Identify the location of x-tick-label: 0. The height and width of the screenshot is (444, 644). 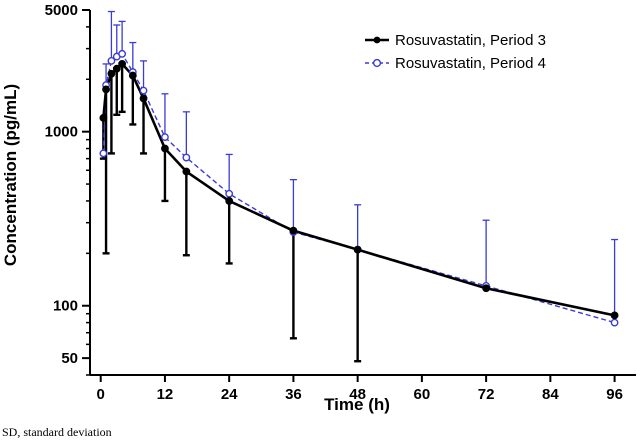
(101, 394).